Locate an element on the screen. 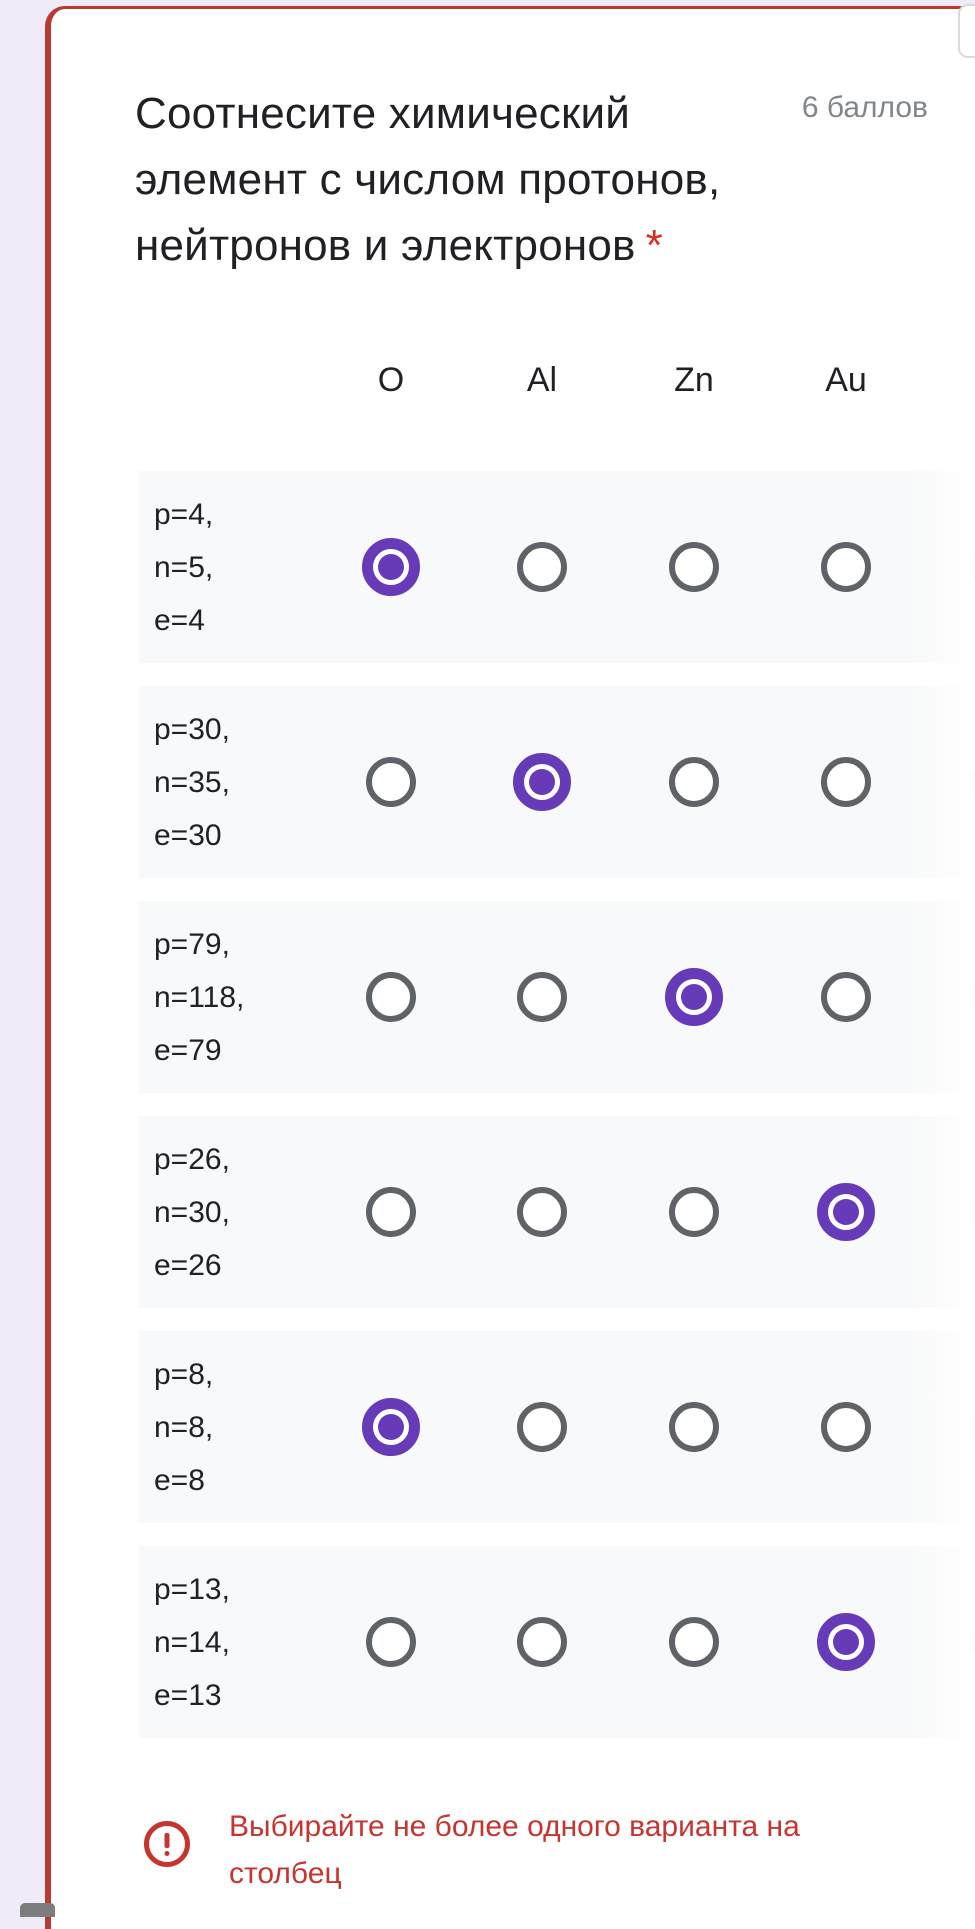 This screenshot has width=975, height=1929. row-label-line: e=13 is located at coordinates (188, 1695).